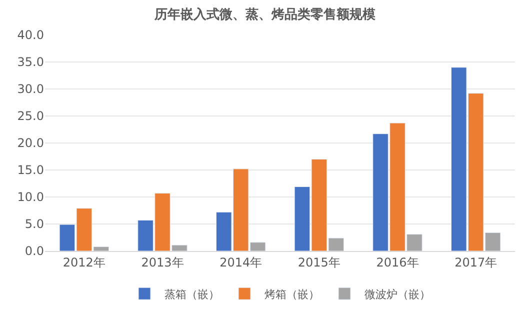 This screenshot has height=320, width=530. Describe the element at coordinates (34, 251) in the screenshot. I see `y-tick-label: 0.0` at that location.